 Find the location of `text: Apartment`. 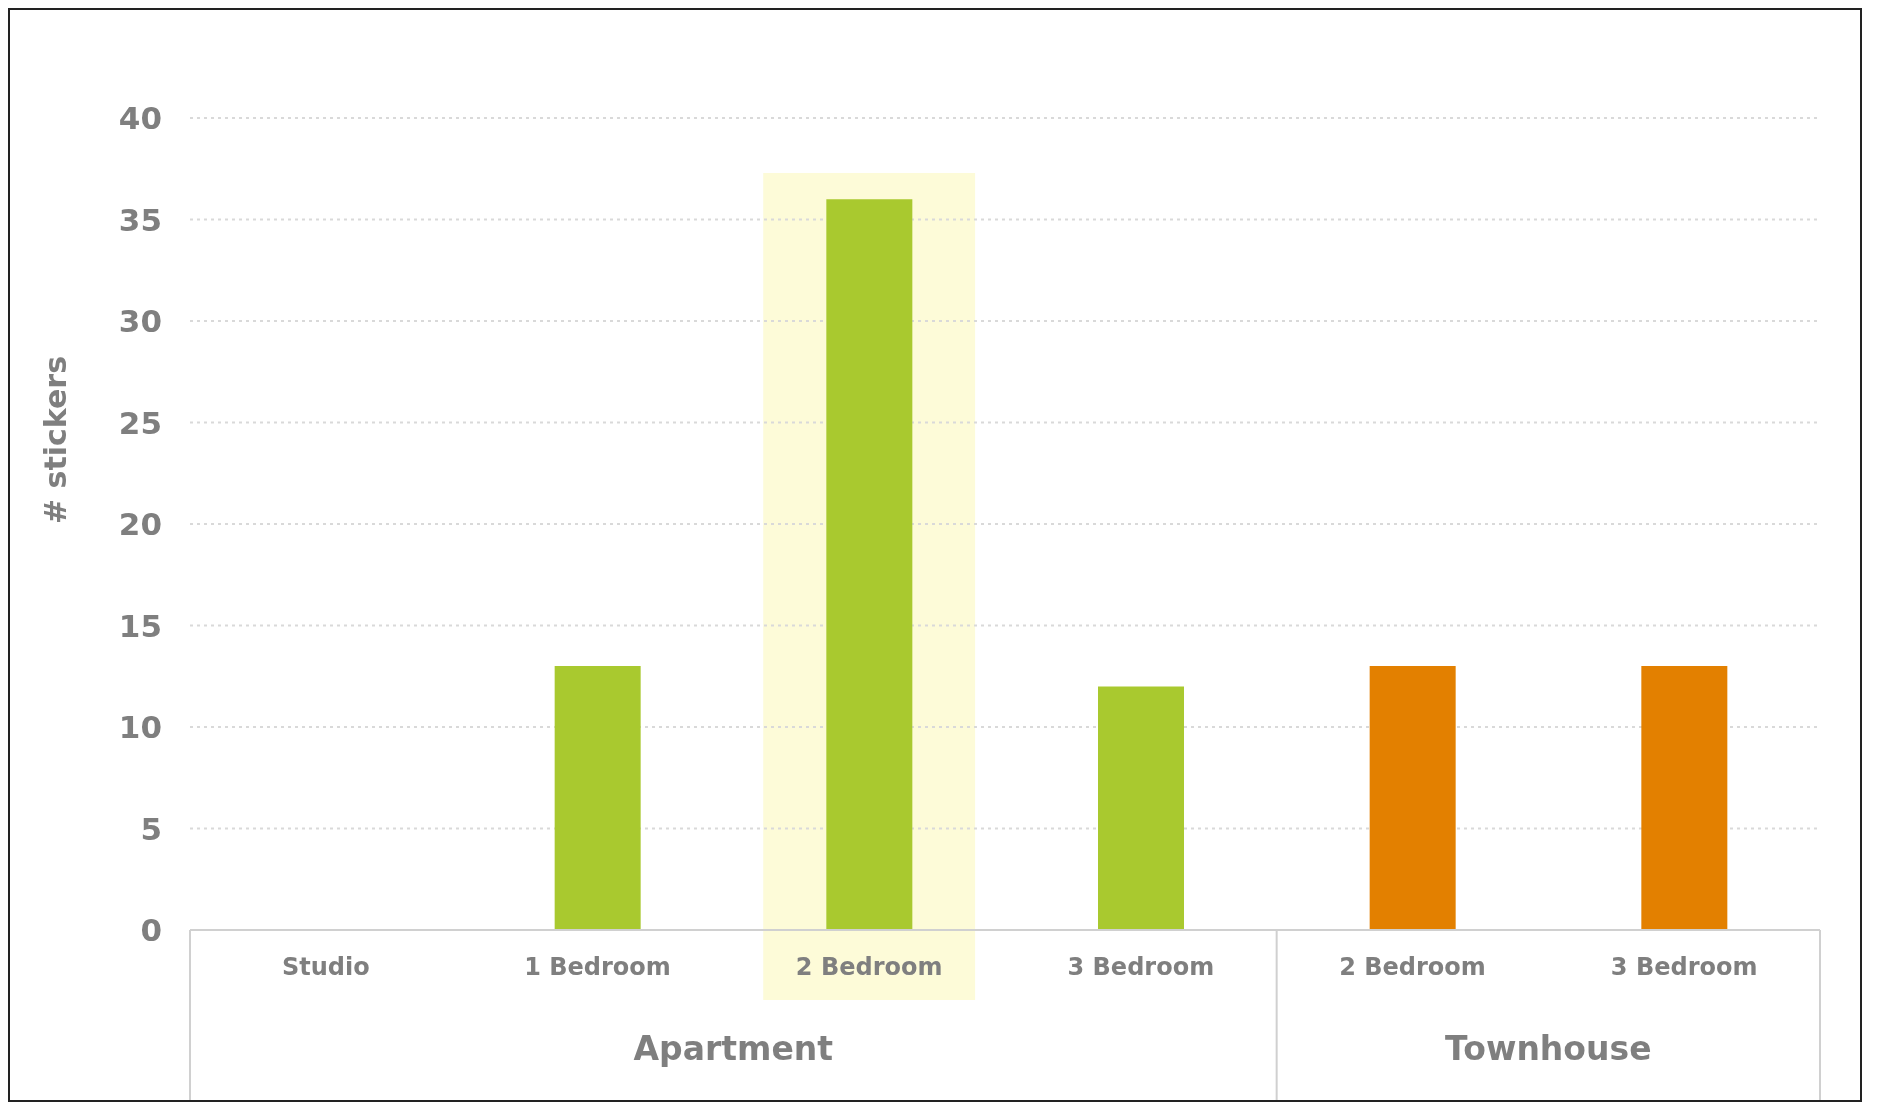

text: Apartment is located at coordinates (733, 1048).